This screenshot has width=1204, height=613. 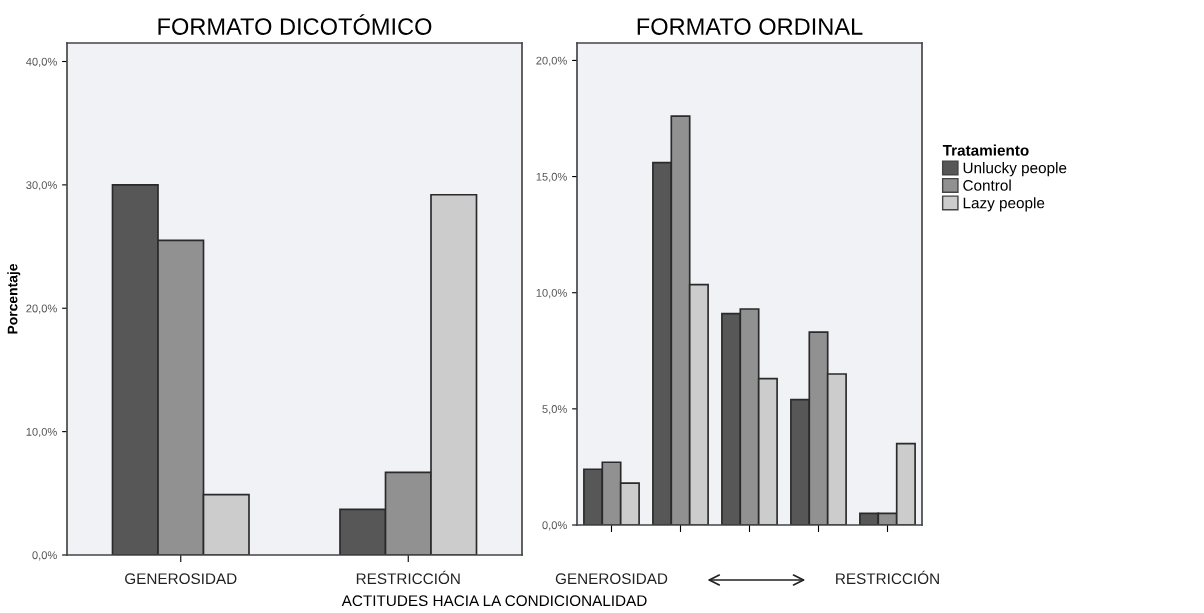 What do you see at coordinates (987, 185) in the screenshot?
I see `legend-label: Control` at bounding box center [987, 185].